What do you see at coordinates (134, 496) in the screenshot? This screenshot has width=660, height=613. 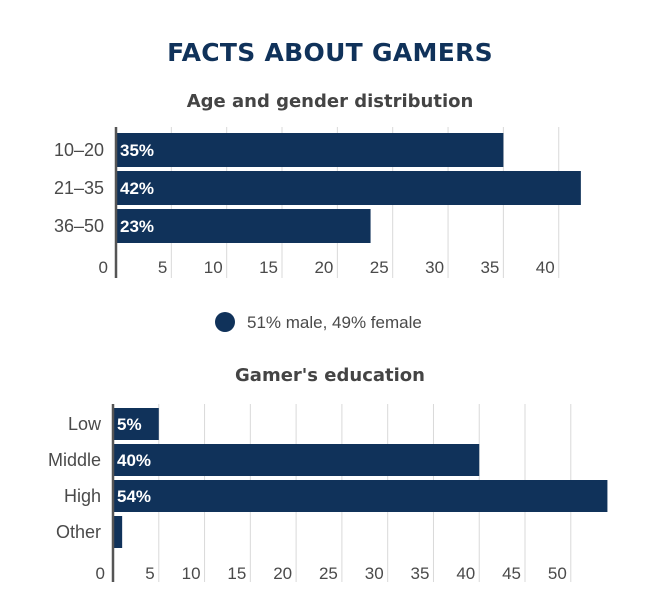 I see `data-label: 54%` at bounding box center [134, 496].